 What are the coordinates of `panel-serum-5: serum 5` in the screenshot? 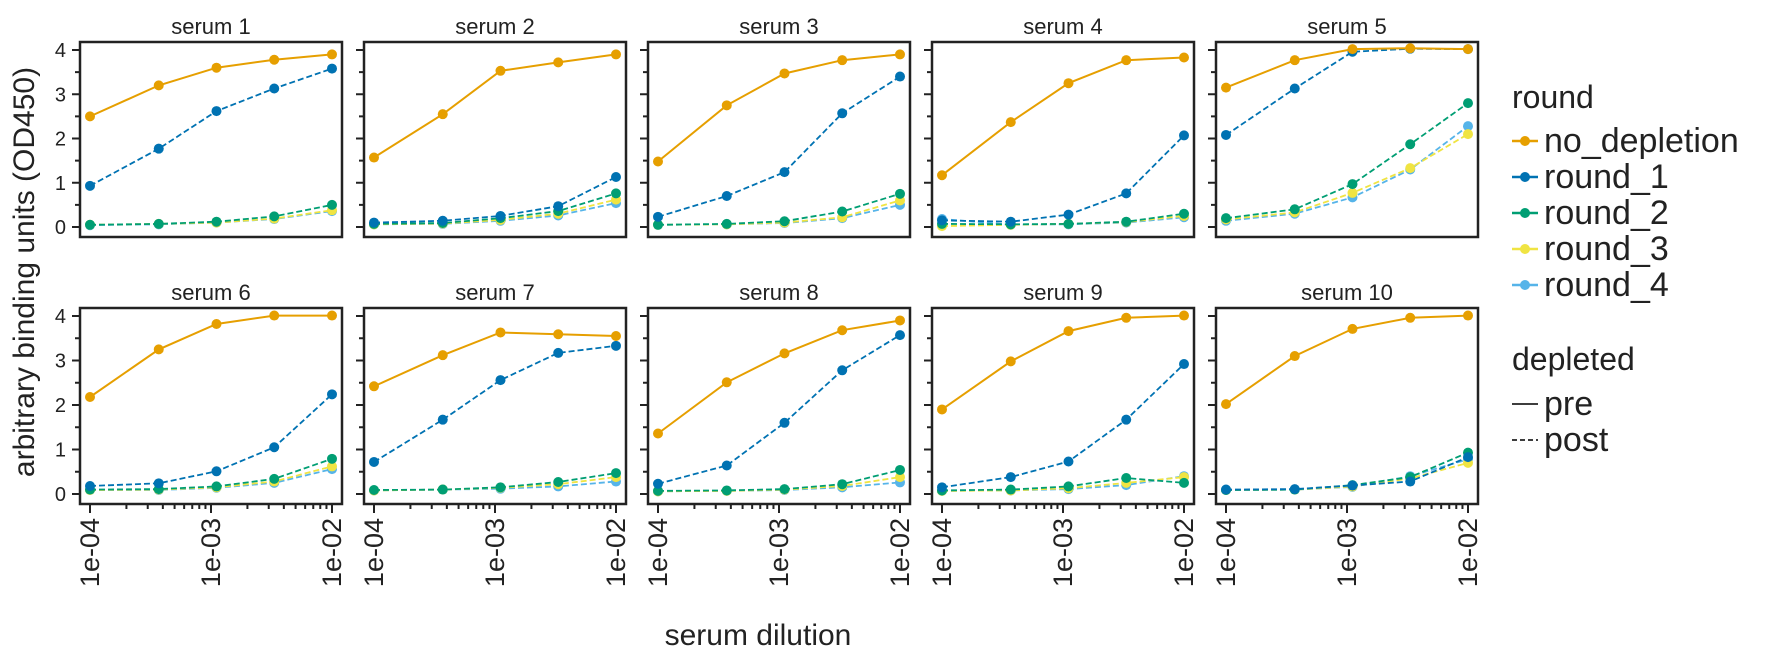 It's located at (1344, 126).